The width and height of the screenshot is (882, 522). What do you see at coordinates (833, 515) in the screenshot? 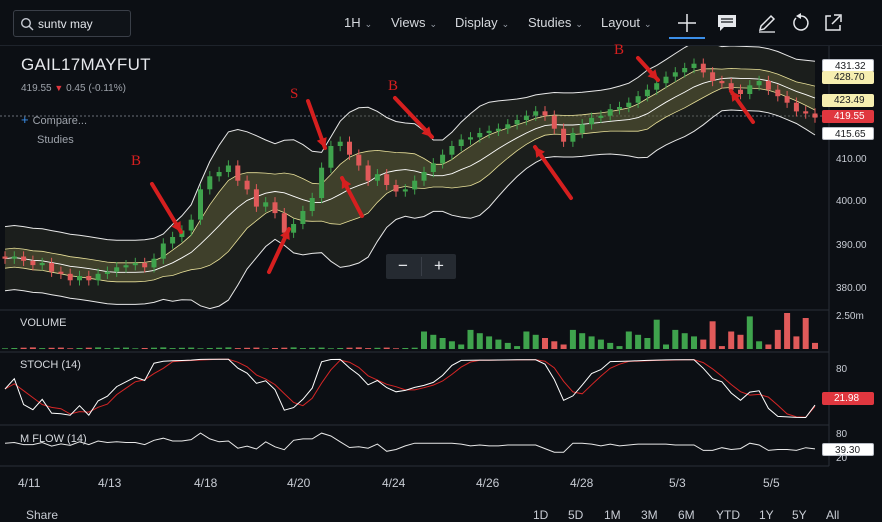
I see `period-all-button: All` at bounding box center [833, 515].